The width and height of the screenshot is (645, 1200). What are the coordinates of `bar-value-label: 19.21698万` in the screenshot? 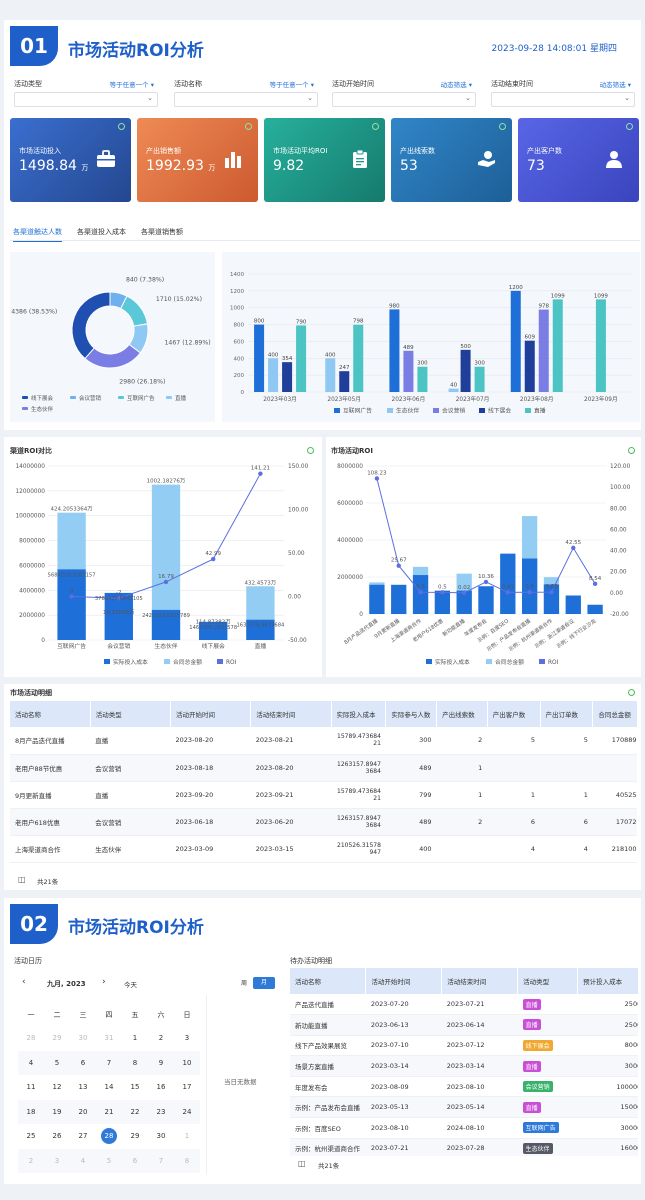 It's located at (119, 612).